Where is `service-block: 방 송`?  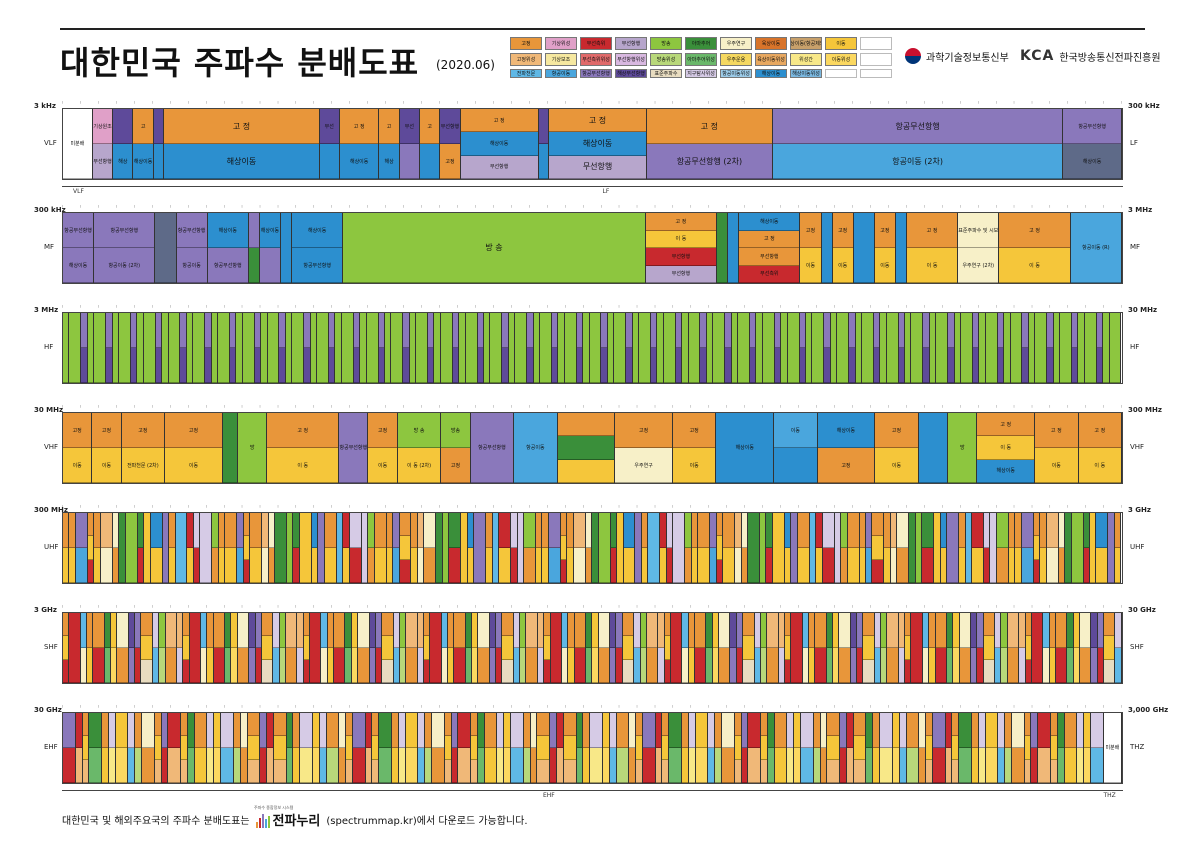 service-block: 방 송 is located at coordinates (419, 430).